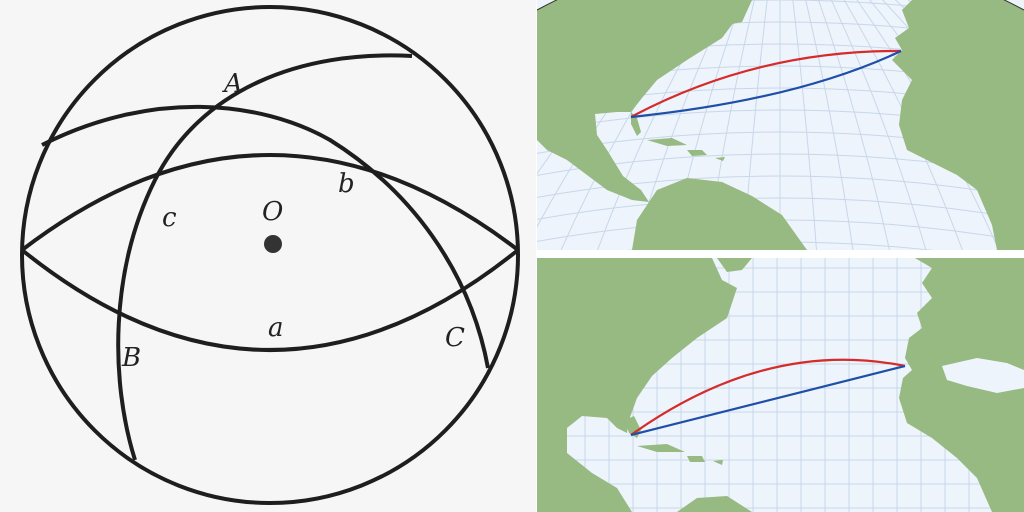 This screenshot has width=1024, height=512. What do you see at coordinates (272, 212) in the screenshot?
I see `label-center-o: O` at bounding box center [272, 212].